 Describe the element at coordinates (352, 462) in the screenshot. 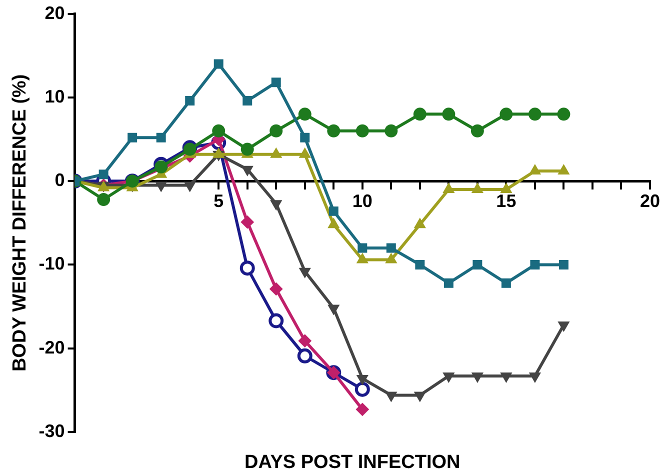

I see `x-axis-title: DAYS POST INFECTION` at that location.